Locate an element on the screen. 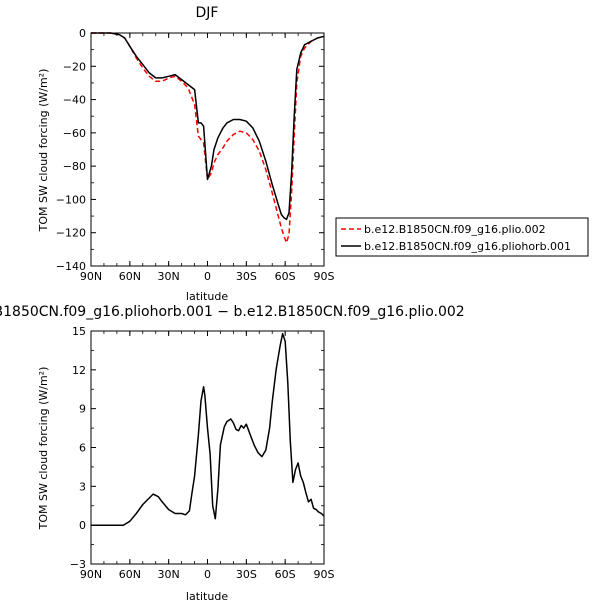 This screenshot has width=610, height=609. bottom-y-tick-label: 0 is located at coordinates (82, 525).